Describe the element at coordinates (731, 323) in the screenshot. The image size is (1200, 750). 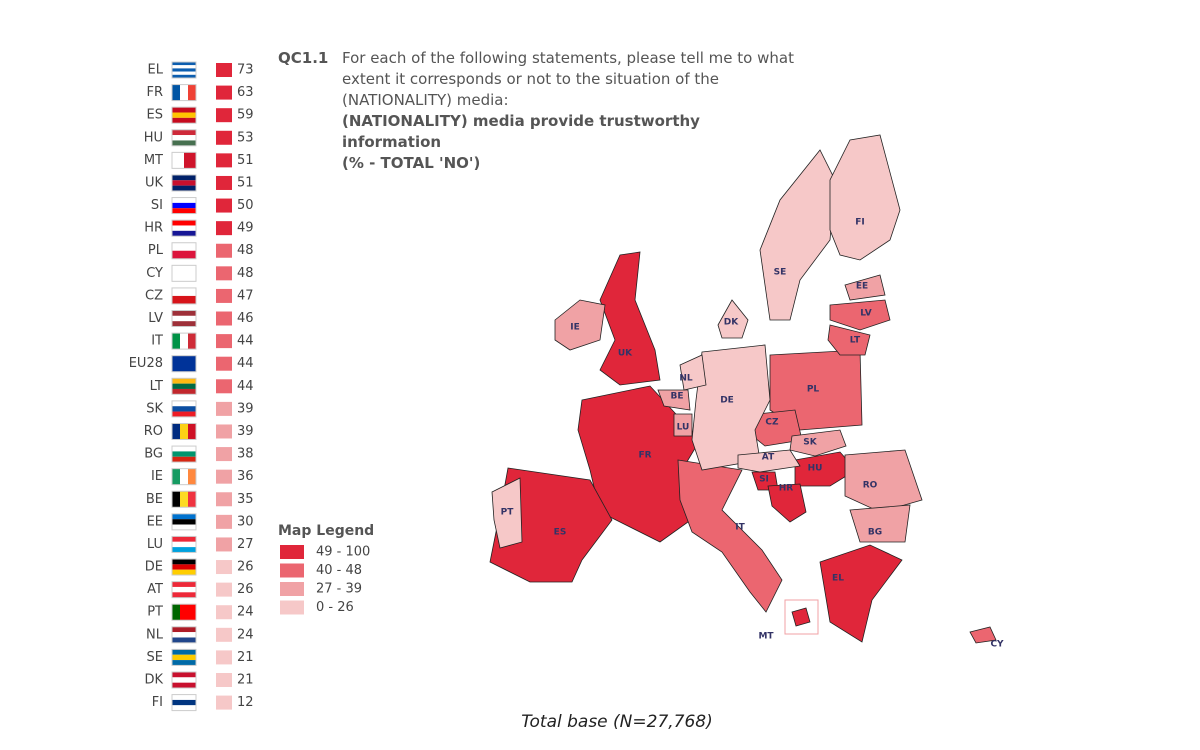
I see `map-label: DK` at that location.